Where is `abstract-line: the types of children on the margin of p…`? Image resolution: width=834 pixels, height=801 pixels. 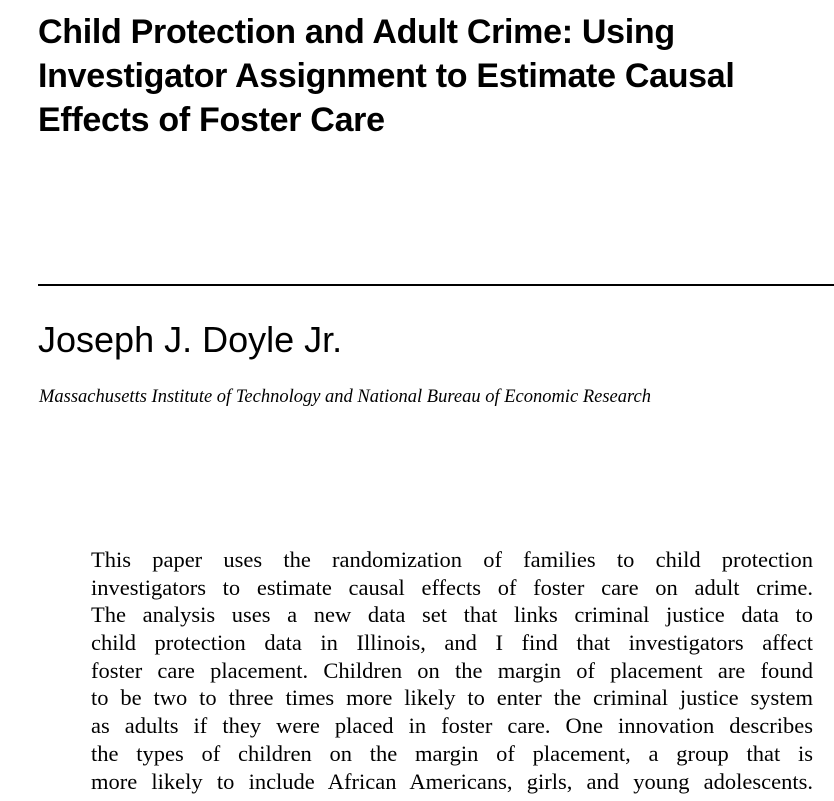
abstract-line: the types of children on the margin of p… is located at coordinates (452, 753).